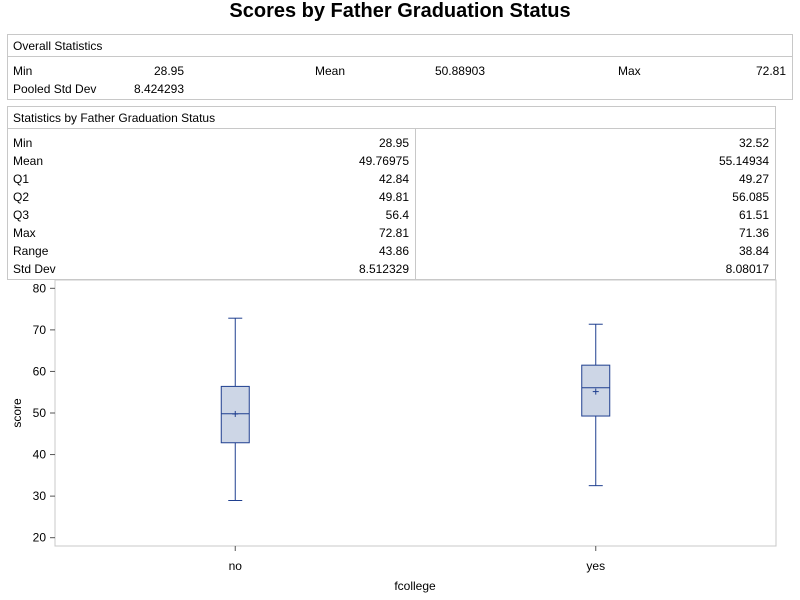  Describe the element at coordinates (400, 46) in the screenshot. I see `overall-statistics-header: Overall Statistics` at that location.